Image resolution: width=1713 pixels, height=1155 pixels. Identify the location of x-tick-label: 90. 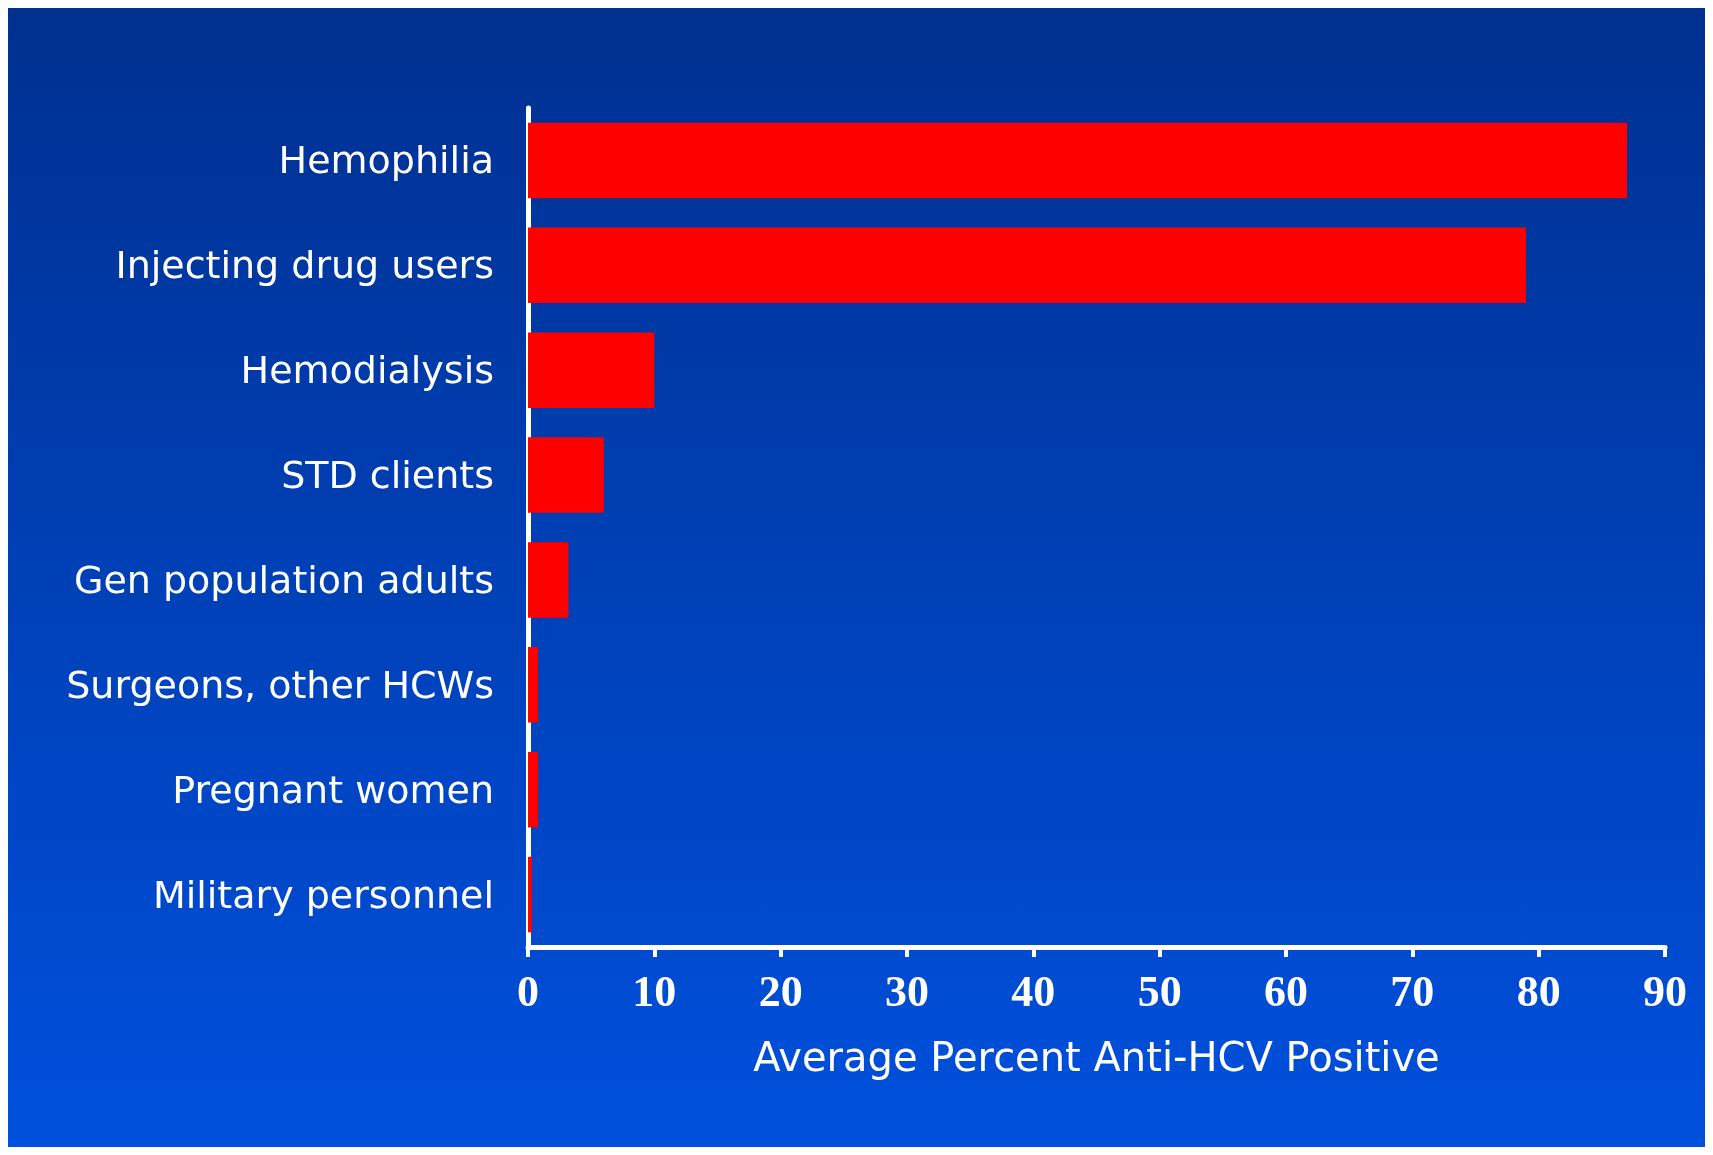
(1665, 991).